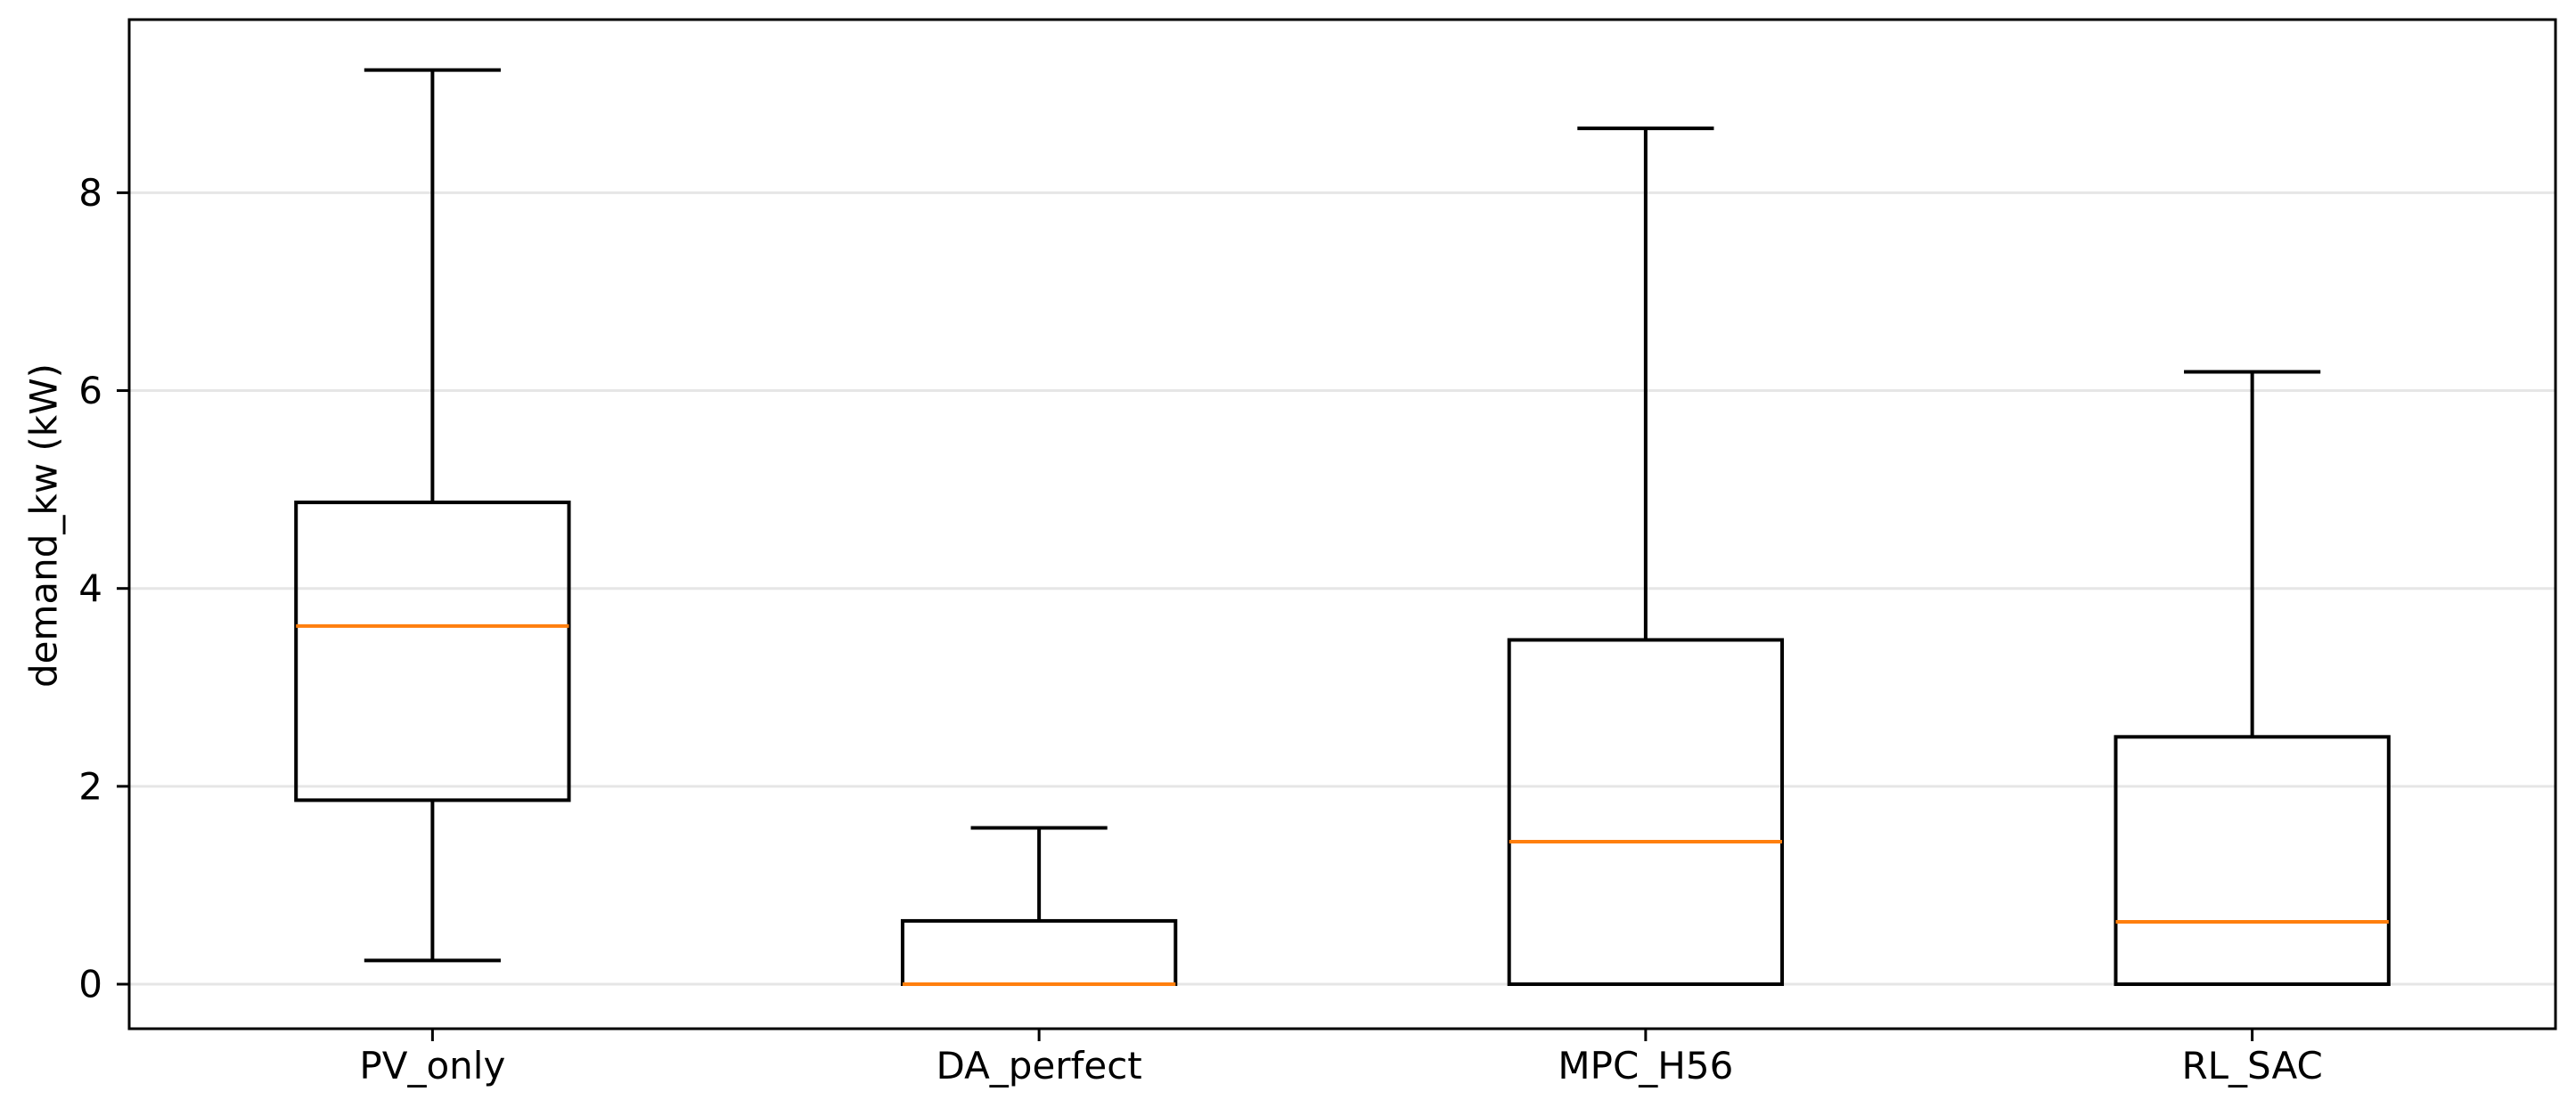 The height and width of the screenshot is (1116, 2576). I want to click on x-tick-label: PV_only, so click(432, 1065).